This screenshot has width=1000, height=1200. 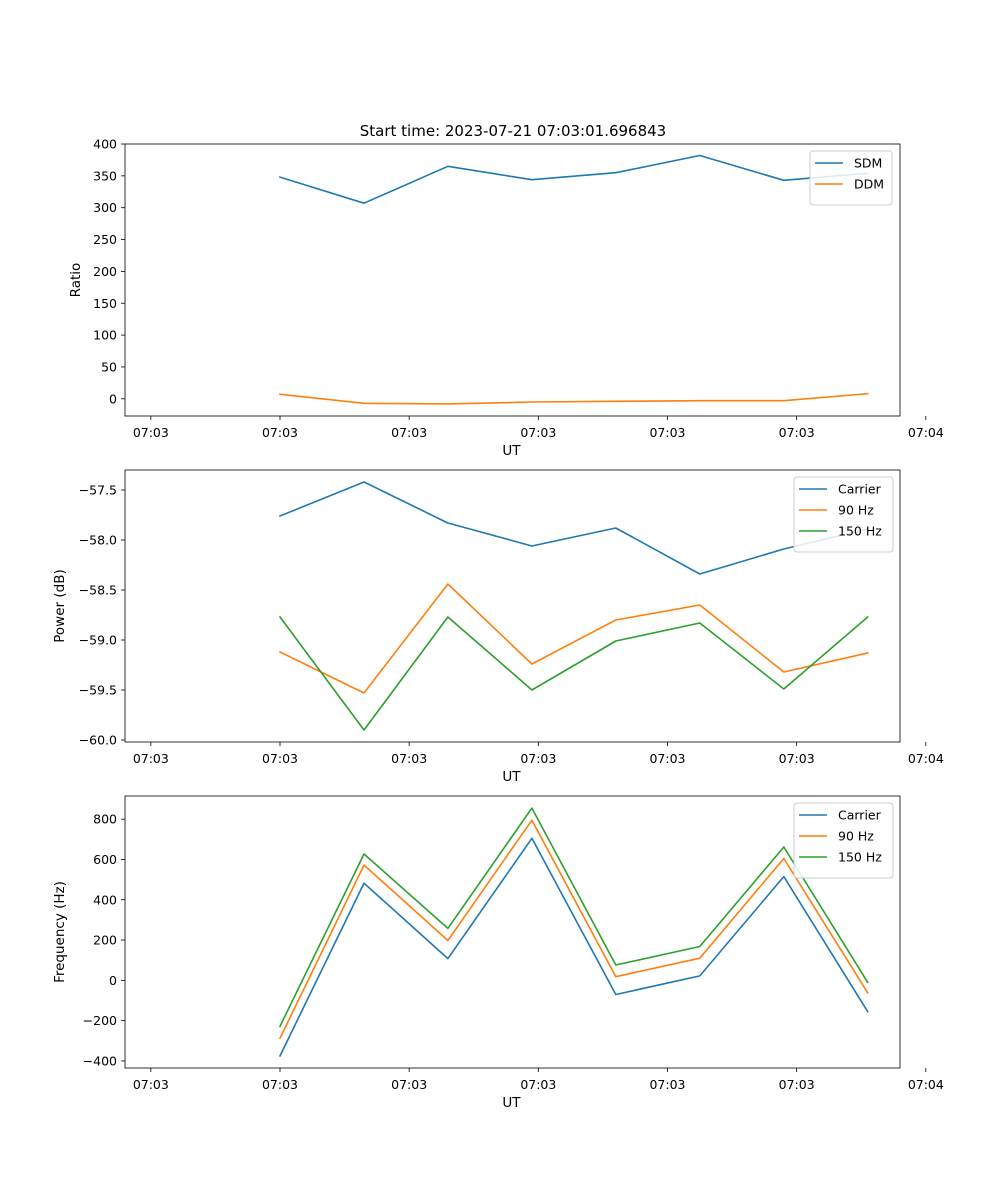 I want to click on y-axis-label: Ratio, so click(x=76, y=280).